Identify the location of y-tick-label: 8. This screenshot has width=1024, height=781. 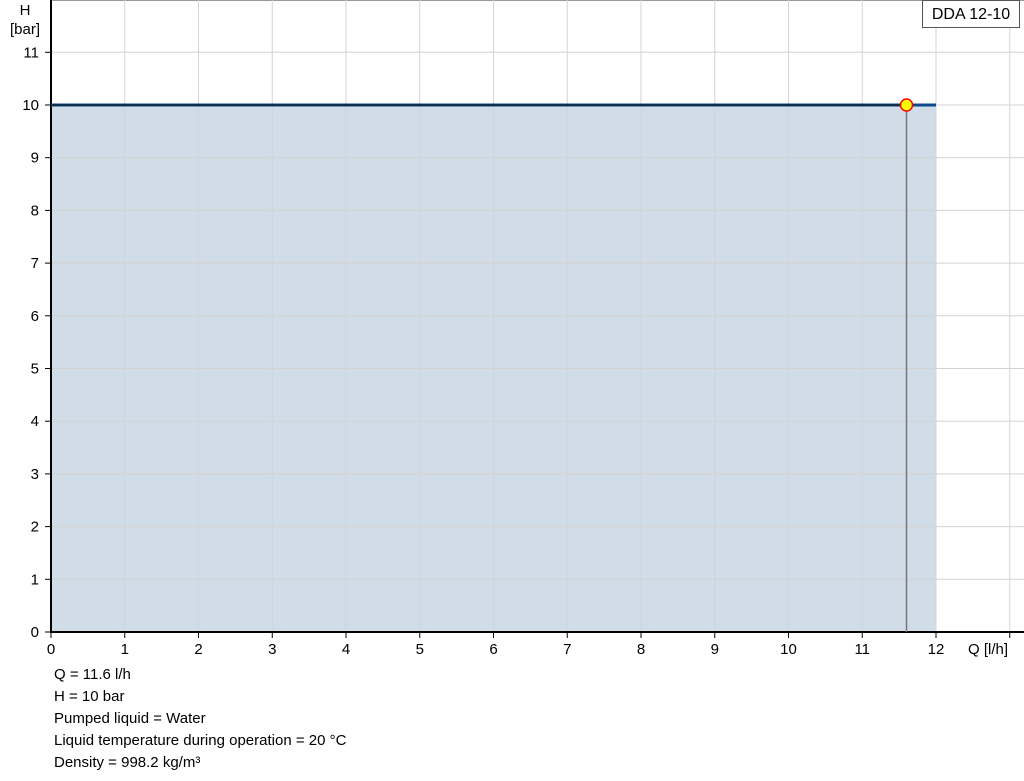
(35, 210).